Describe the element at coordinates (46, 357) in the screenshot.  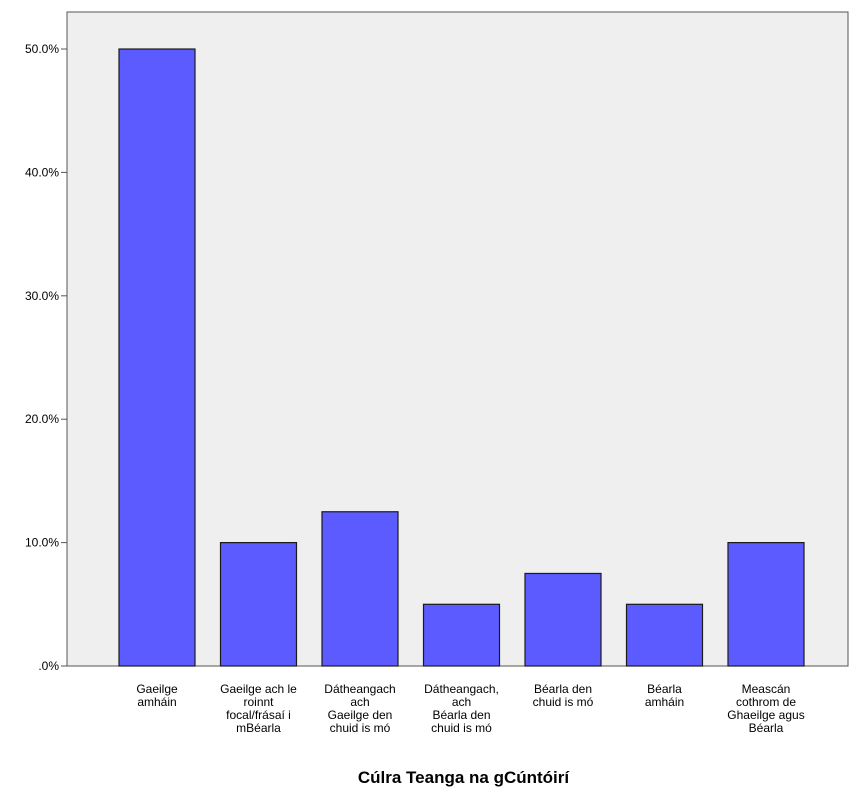
I see `y-axis: .0% 10.0% 20.0% 30.0% 40.0% 50.0%` at that location.